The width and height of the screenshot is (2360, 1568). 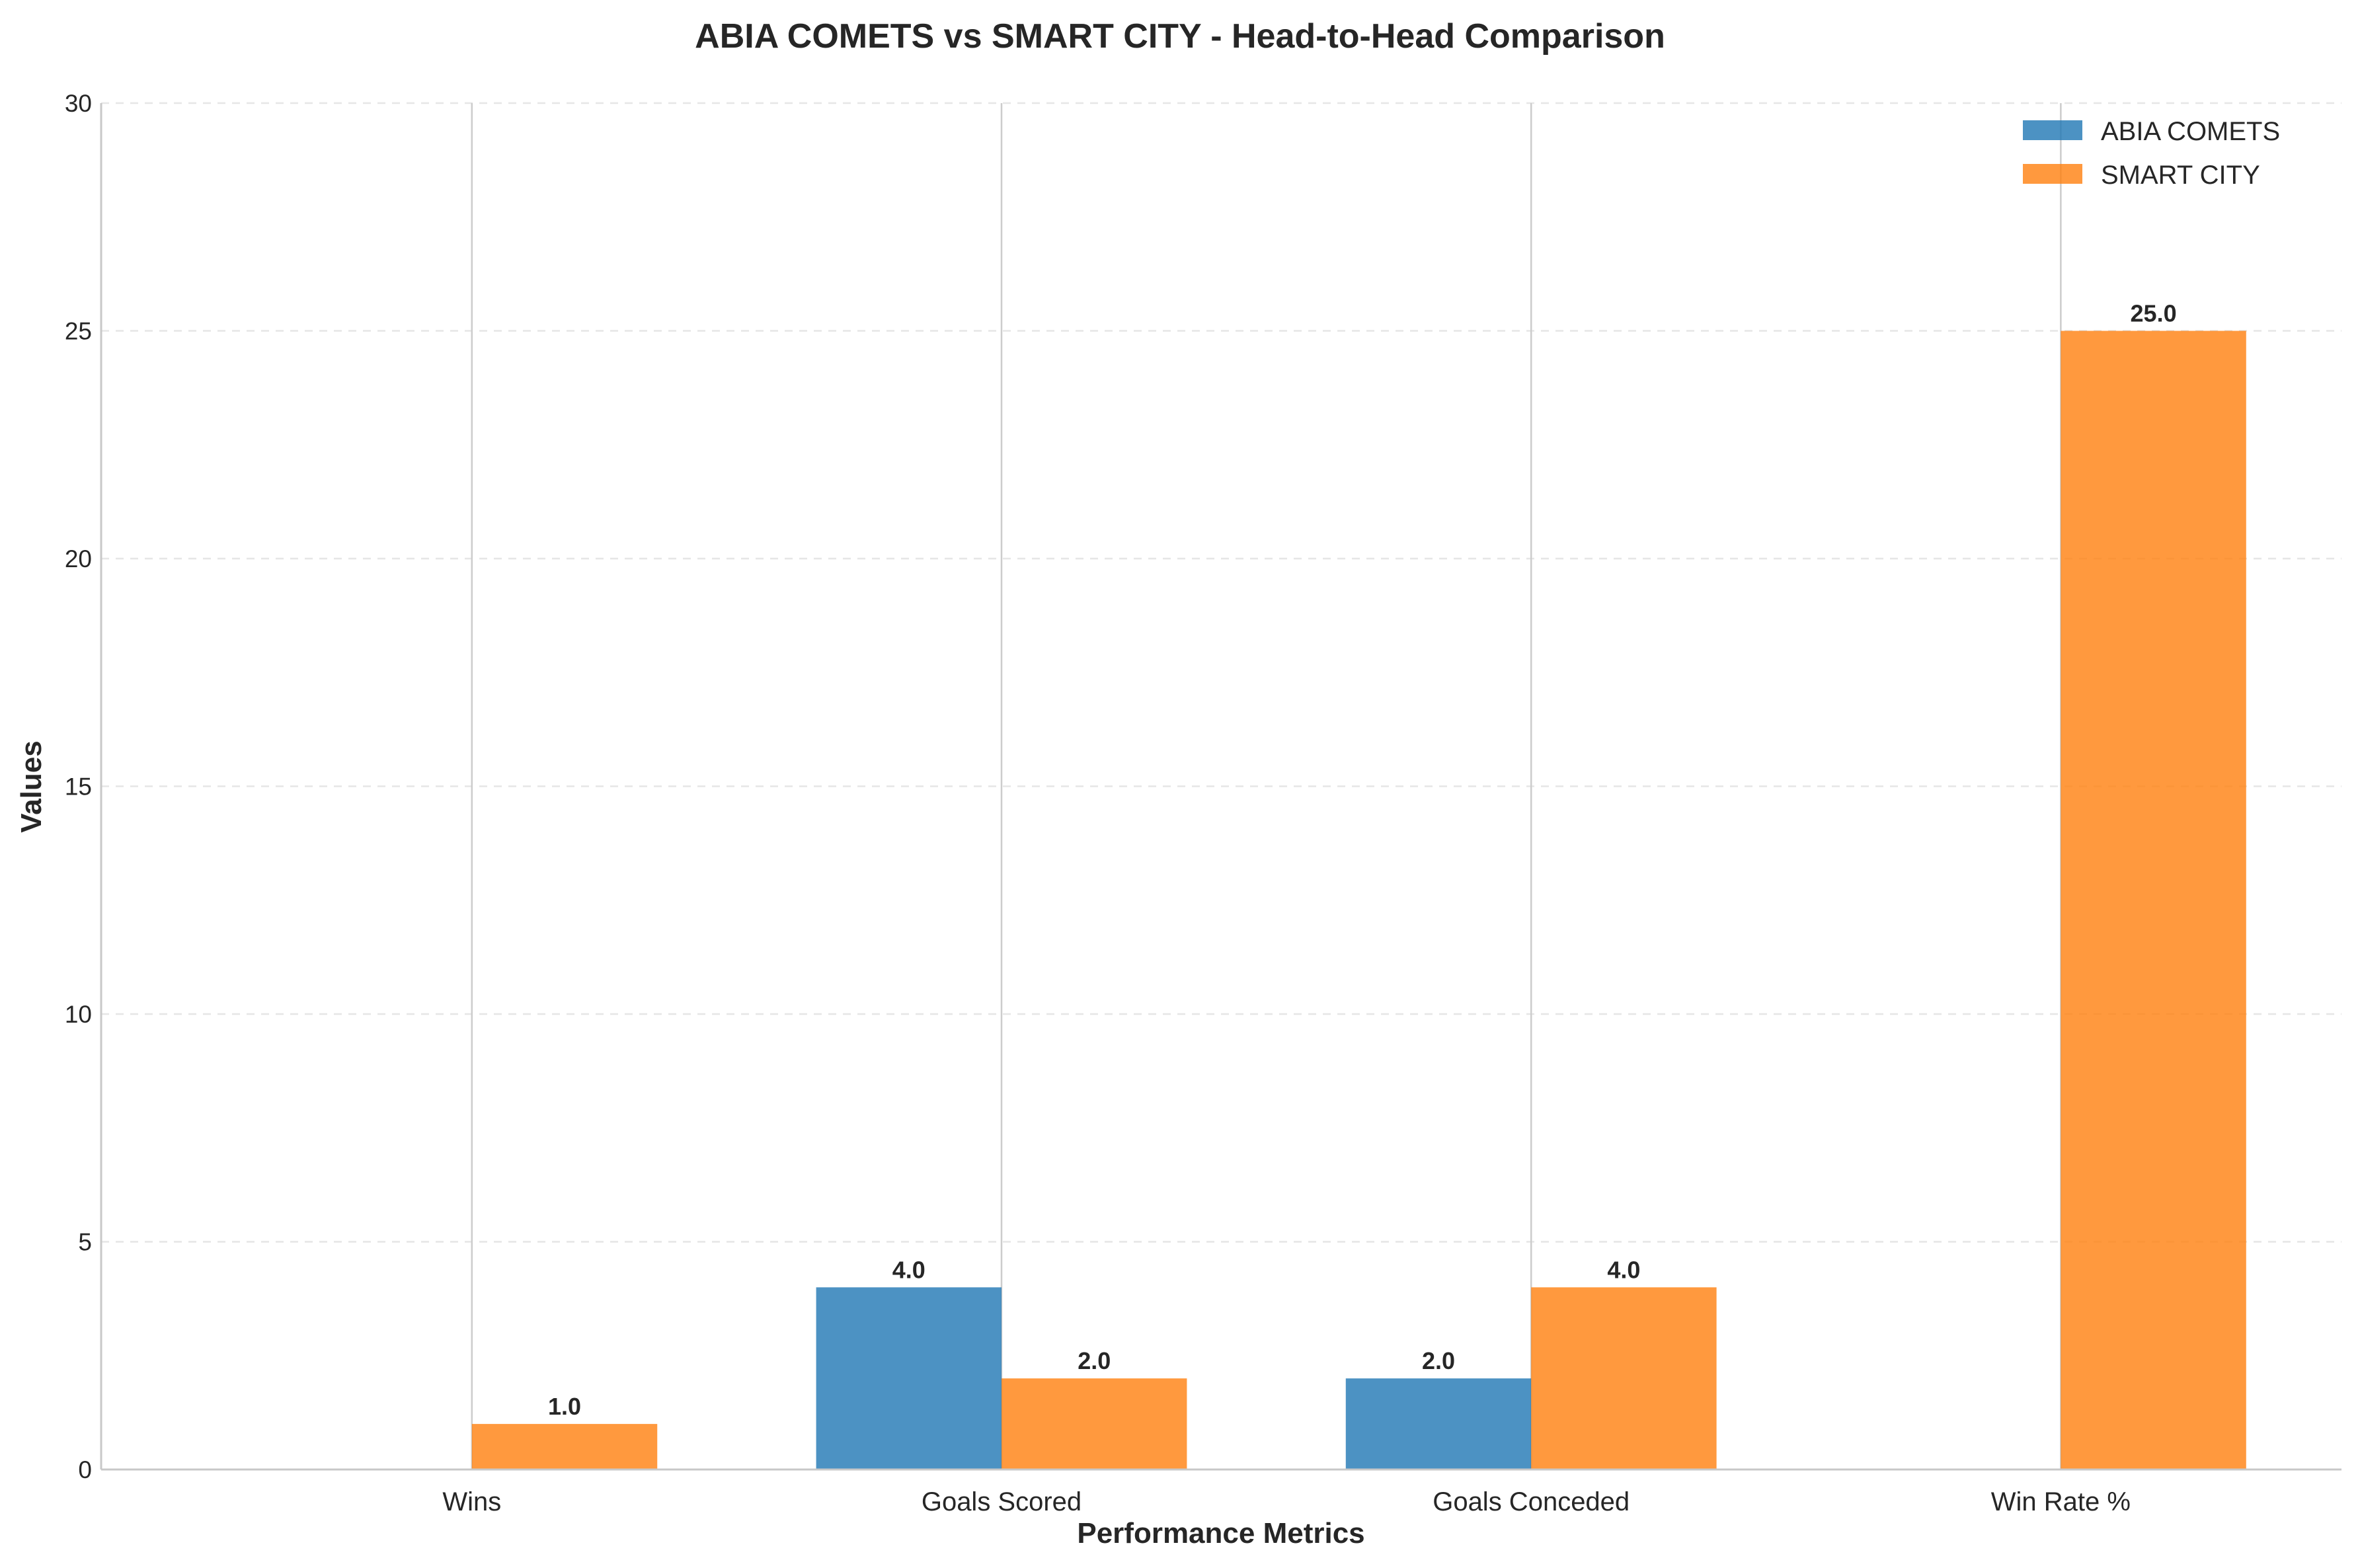 What do you see at coordinates (471, 1501) in the screenshot?
I see `x-tick-label: Wins` at bounding box center [471, 1501].